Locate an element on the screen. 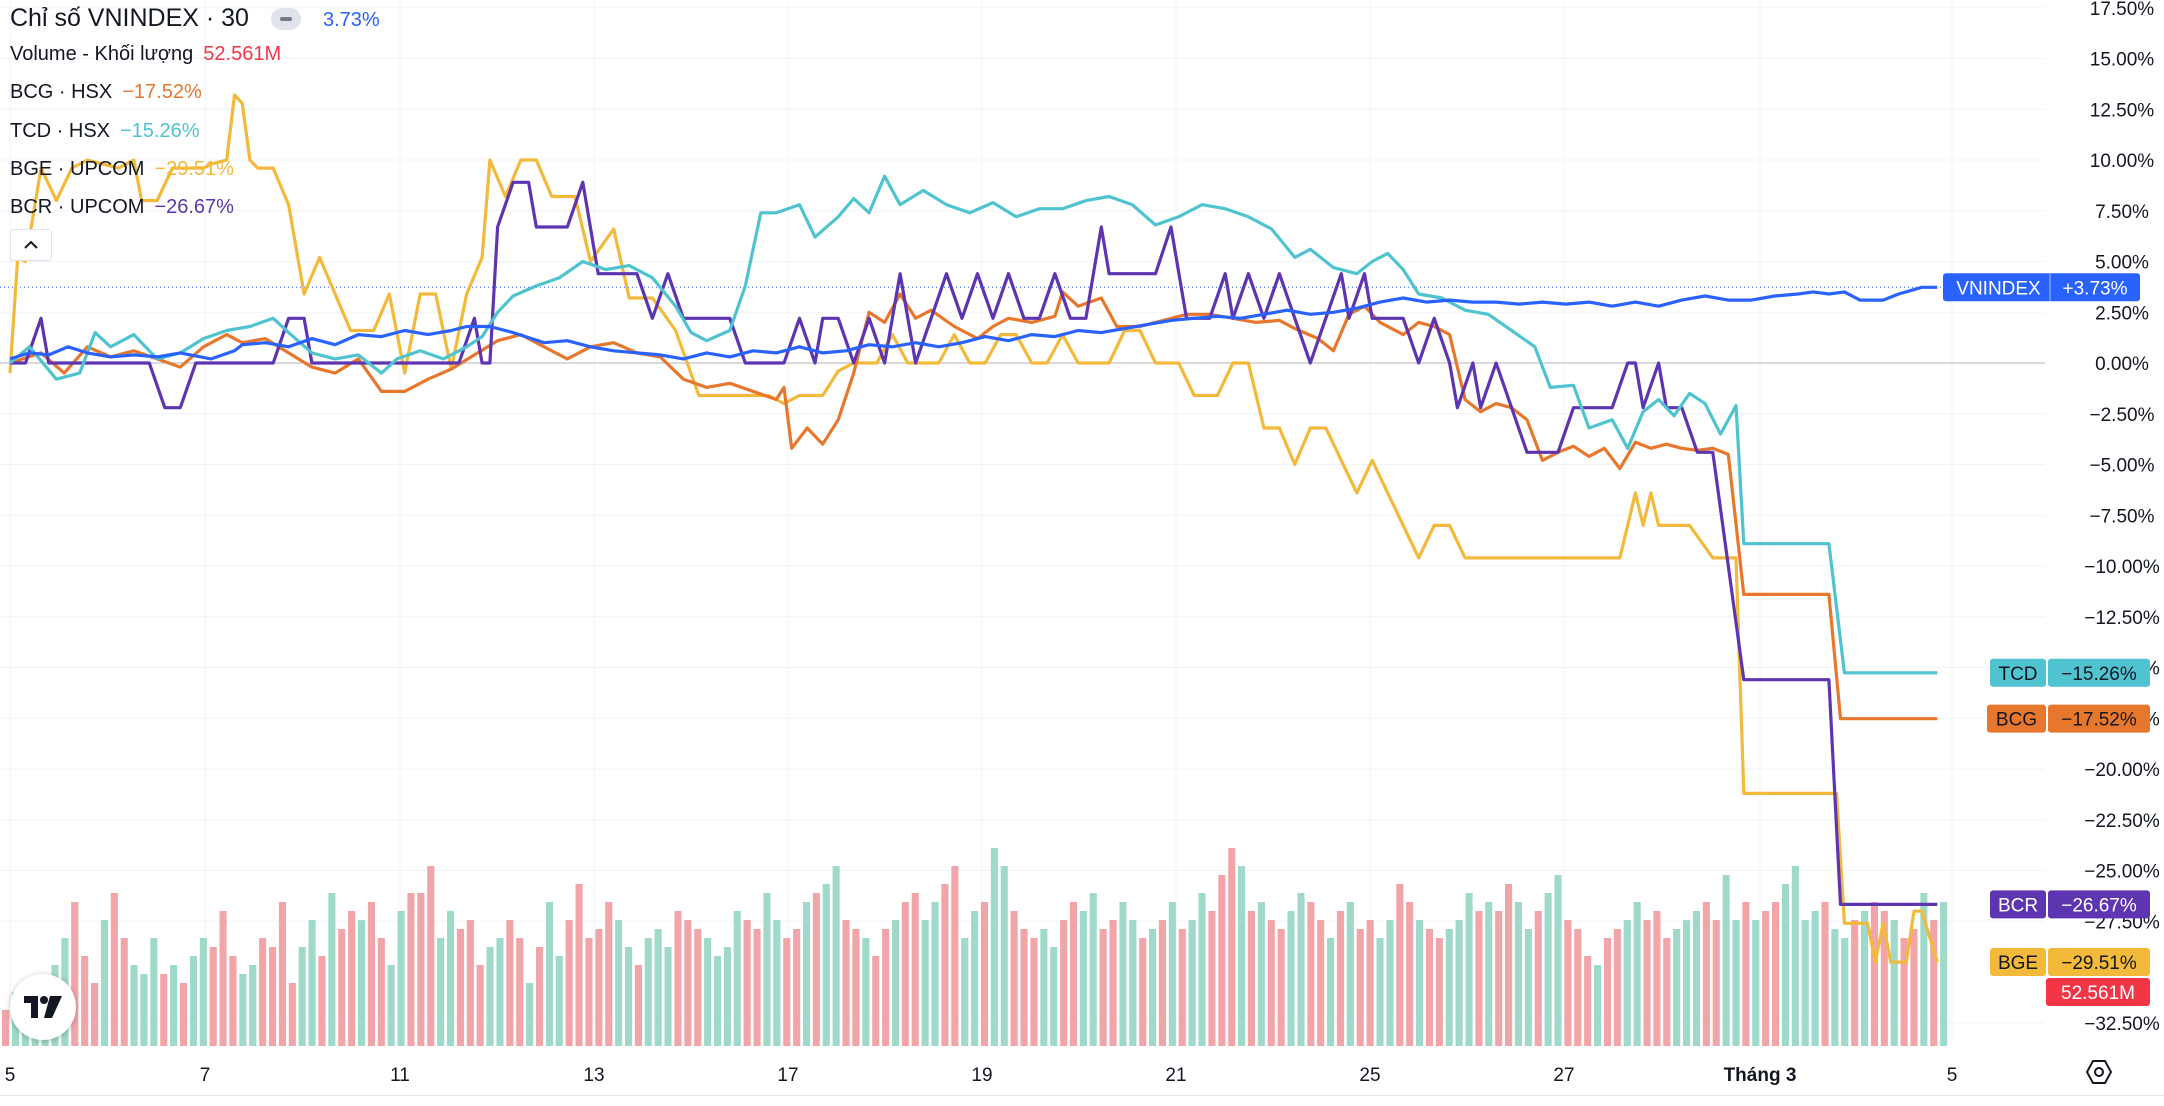 The width and height of the screenshot is (2164, 1106). volume-badge-value: 52.561M is located at coordinates (2098, 993).